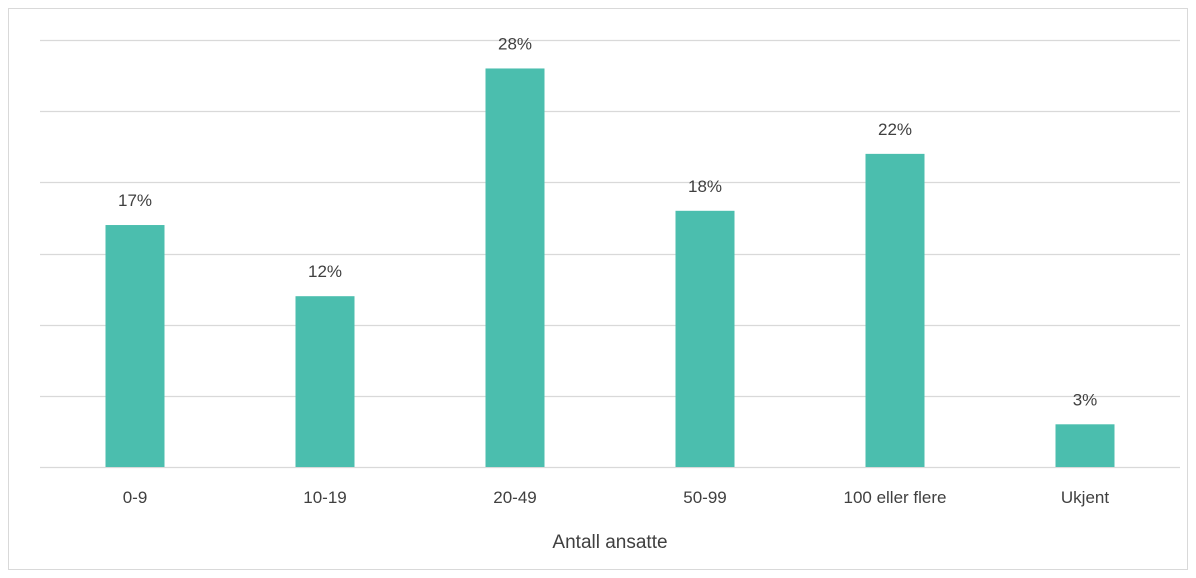  I want to click on x-tick-label: 100 eller flere, so click(894, 497).